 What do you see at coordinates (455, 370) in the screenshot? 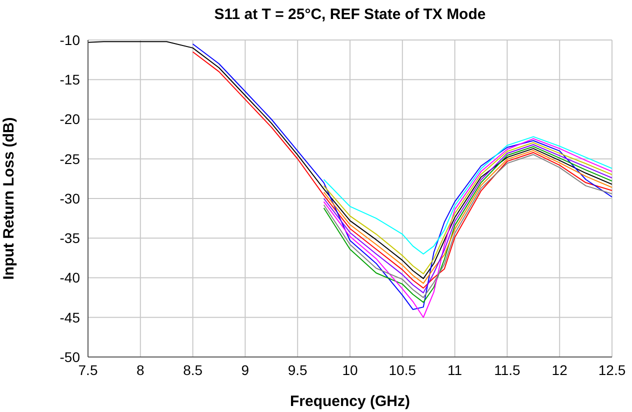
I see `x-tick-label: 11` at bounding box center [455, 370].